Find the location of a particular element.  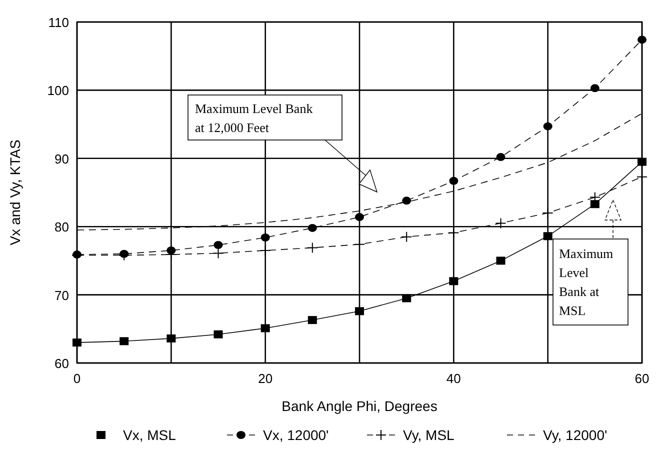

y-tick-label: 100 is located at coordinates (58, 90).